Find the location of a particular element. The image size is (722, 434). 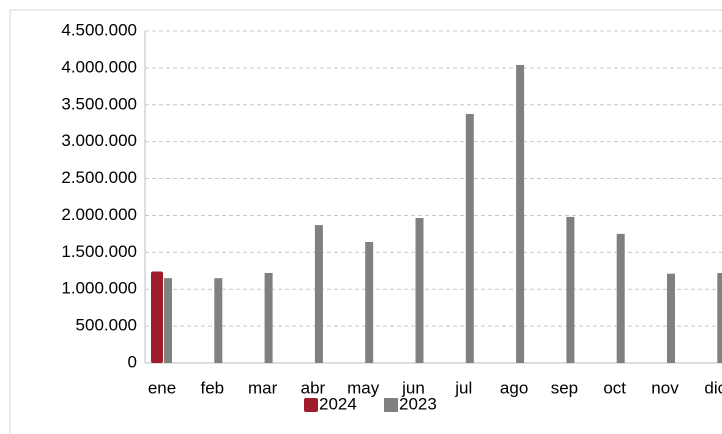

x-tick-label: ago is located at coordinates (514, 387).